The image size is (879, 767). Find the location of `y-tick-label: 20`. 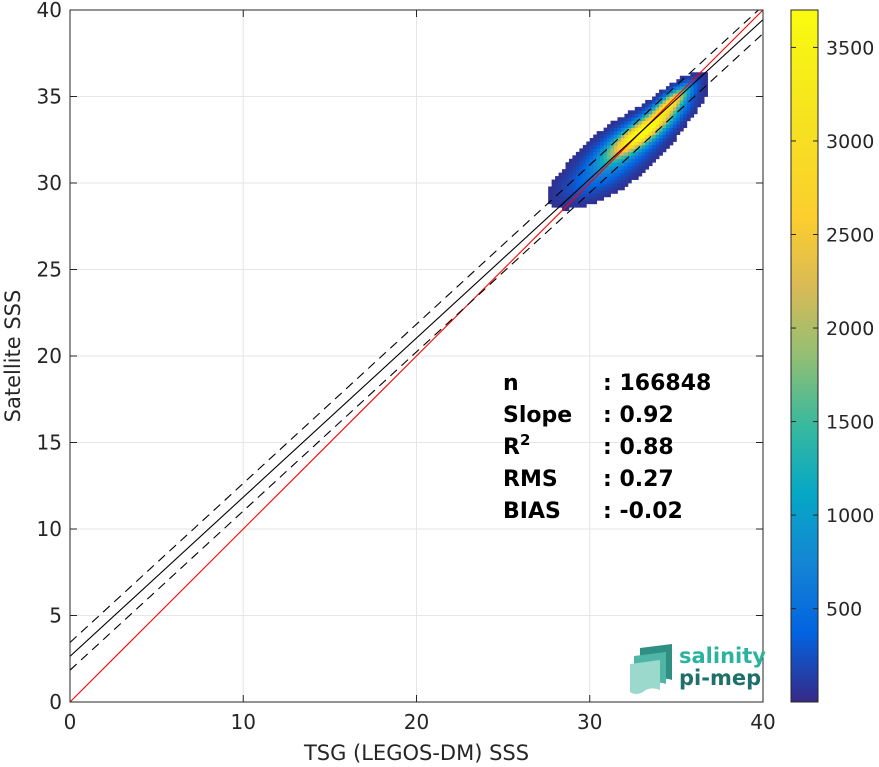

y-tick-label: 20 is located at coordinates (49, 356).